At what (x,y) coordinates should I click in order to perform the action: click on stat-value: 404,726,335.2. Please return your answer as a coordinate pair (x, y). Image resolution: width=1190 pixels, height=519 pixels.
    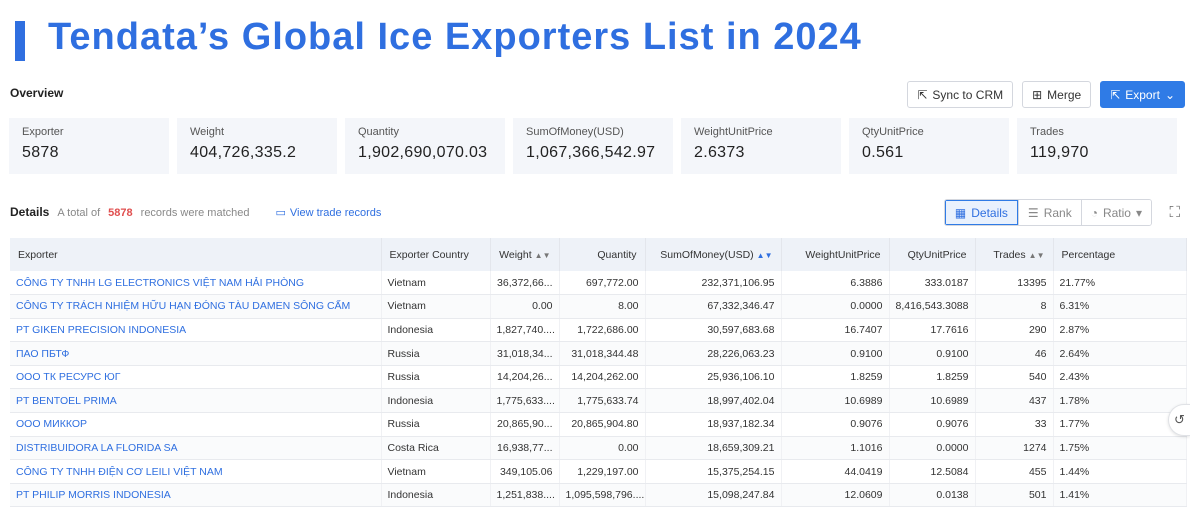
    Looking at the image, I should click on (243, 152).